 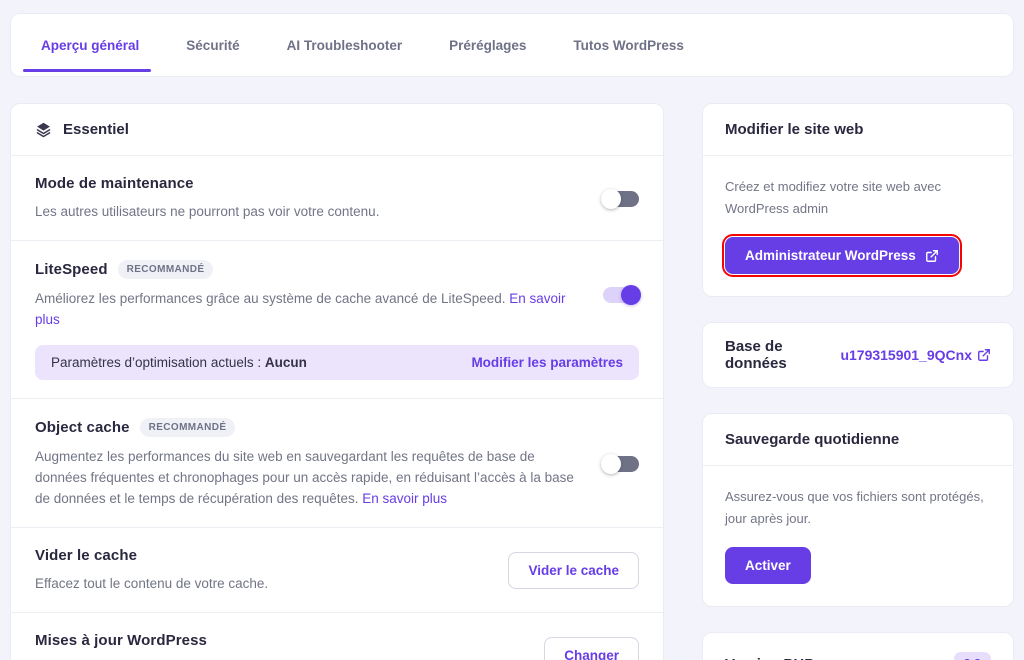 What do you see at coordinates (337, 130) in the screenshot?
I see `essentiel-header: Essentiel` at bounding box center [337, 130].